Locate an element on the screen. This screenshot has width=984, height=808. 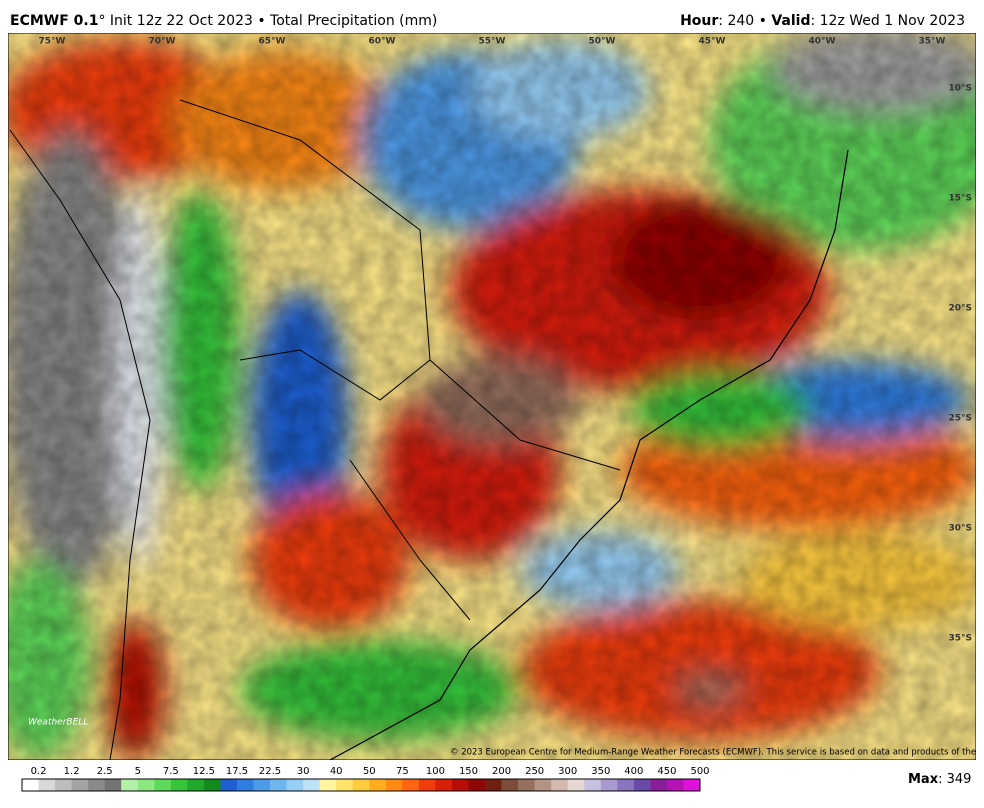
legend-tick: 7.5 is located at coordinates (171, 771).